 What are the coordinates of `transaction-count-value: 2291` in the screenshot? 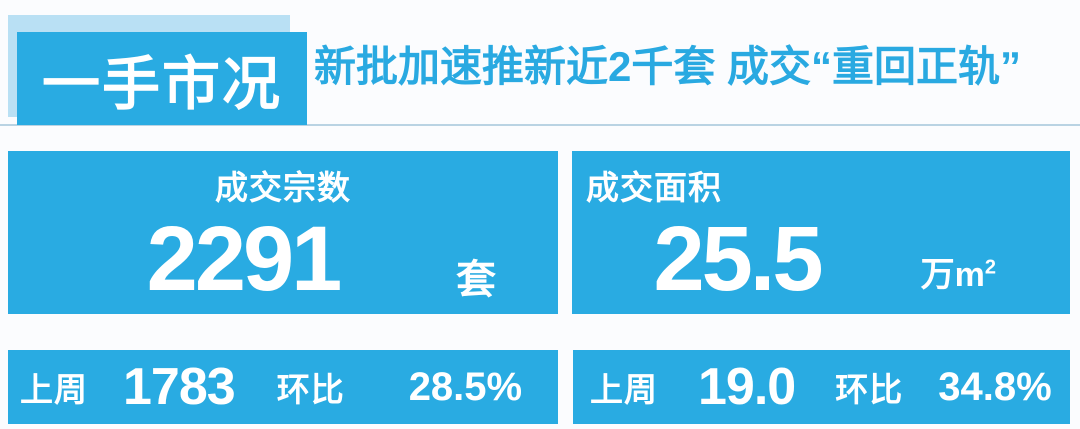 It's located at (244, 258).